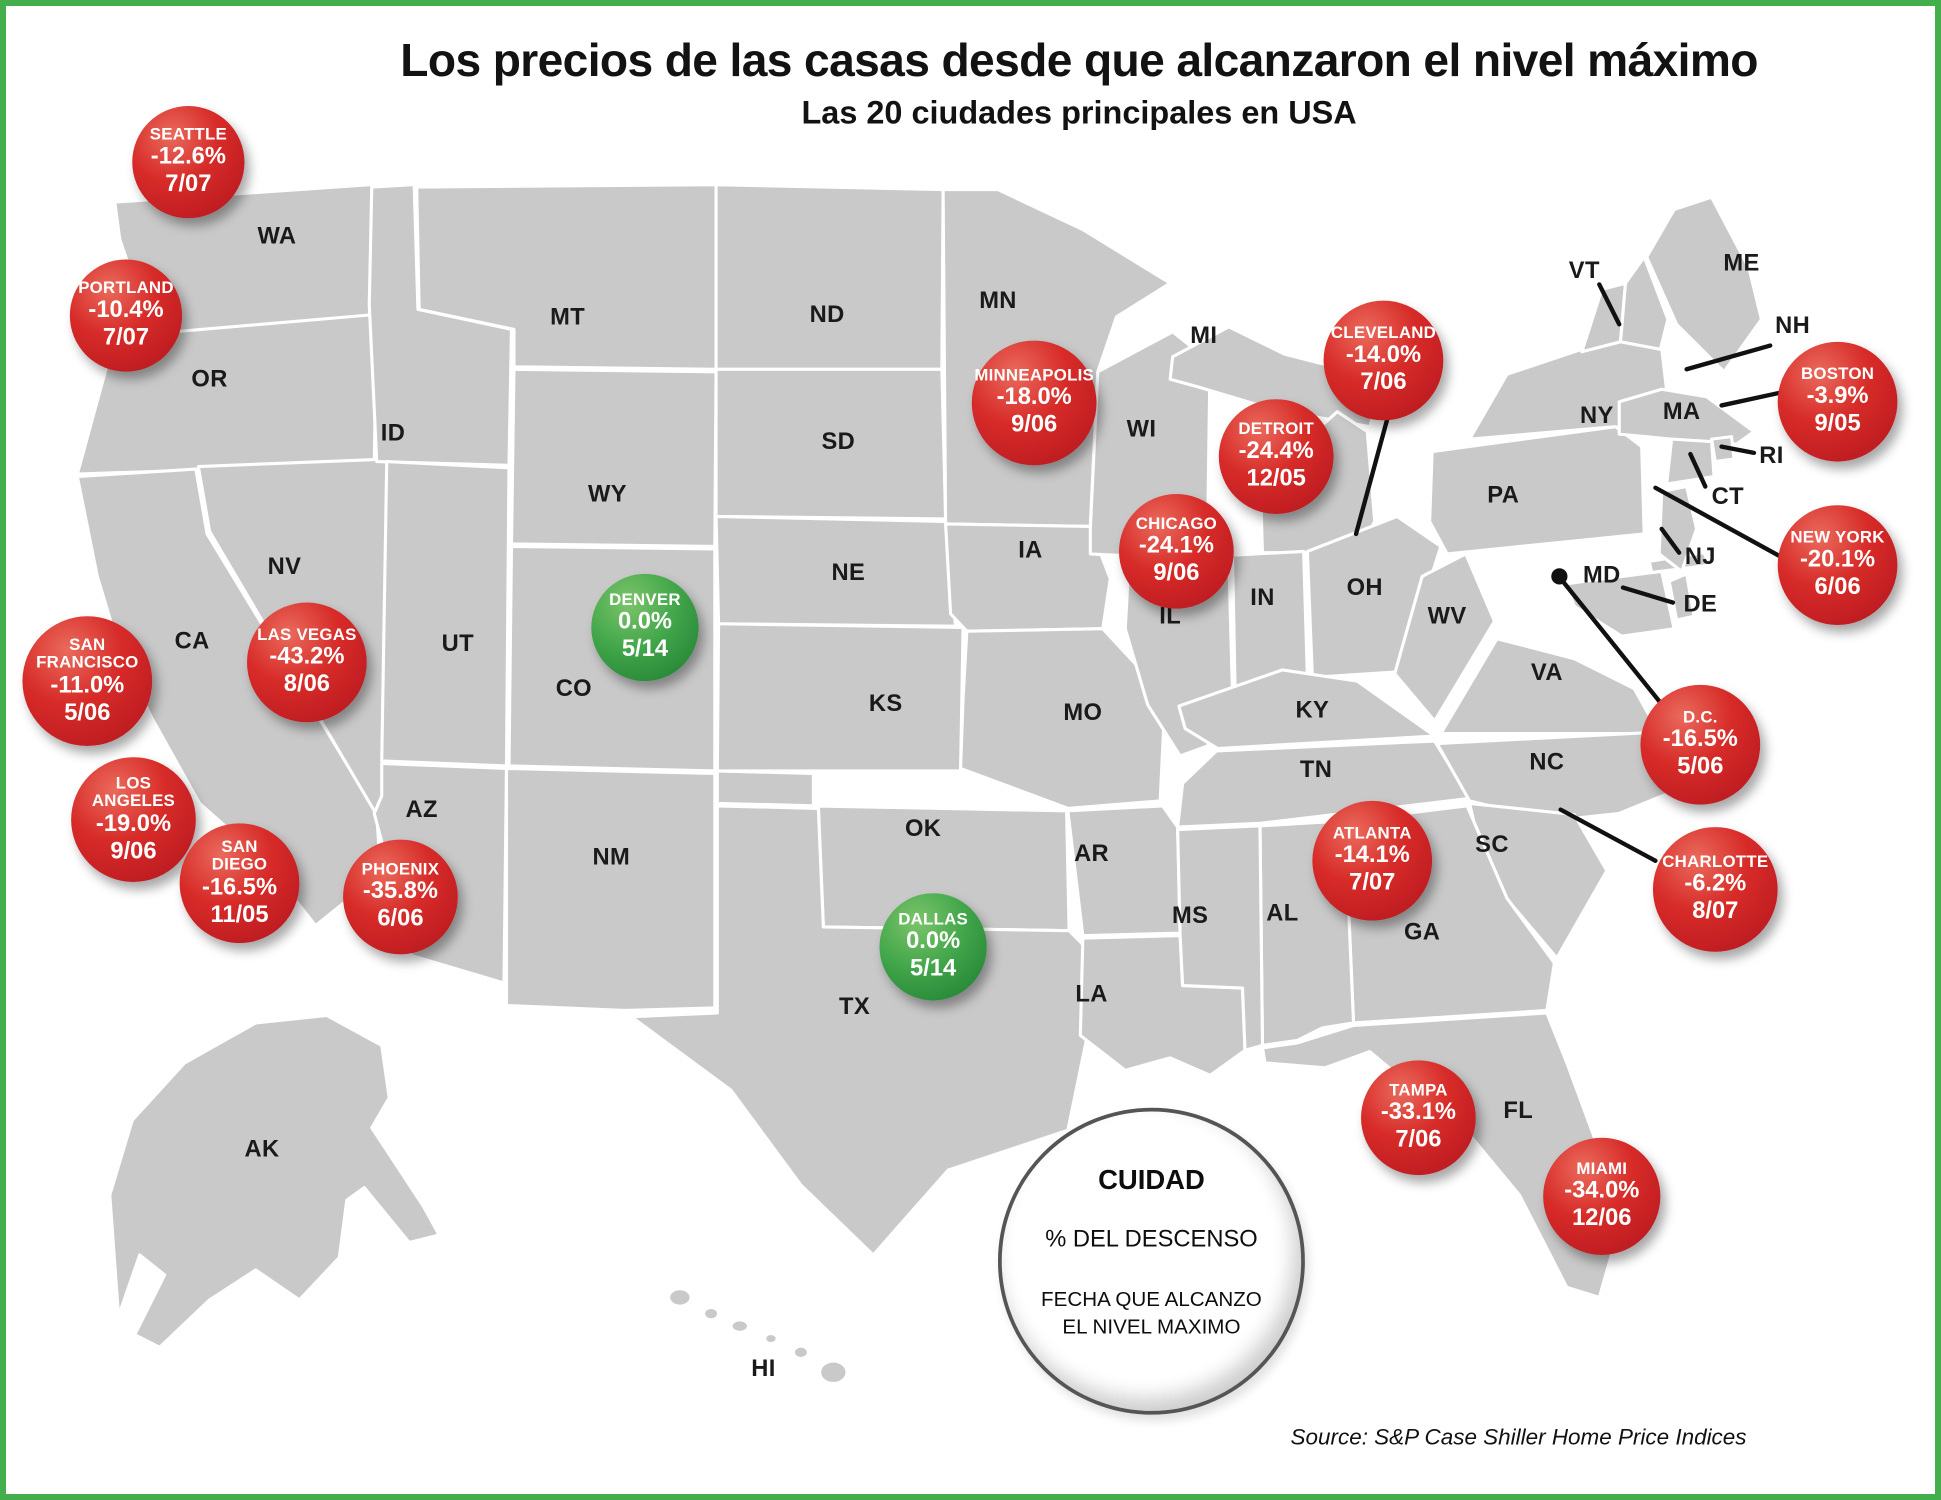  I want to click on state-label-oh: OH, so click(1364, 588).